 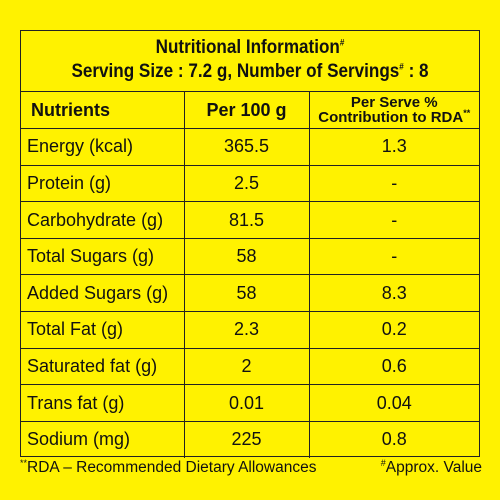 What do you see at coordinates (247, 220) in the screenshot?
I see `per-100g-value: 81.5` at bounding box center [247, 220].